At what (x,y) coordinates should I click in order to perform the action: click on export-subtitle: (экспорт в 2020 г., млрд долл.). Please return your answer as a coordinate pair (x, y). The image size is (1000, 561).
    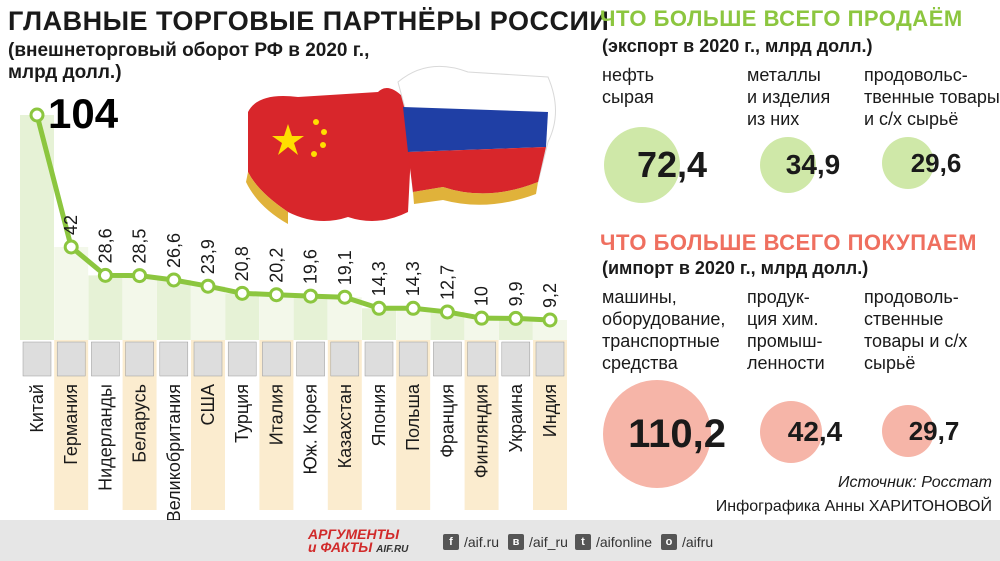
    Looking at the image, I should click on (737, 46).